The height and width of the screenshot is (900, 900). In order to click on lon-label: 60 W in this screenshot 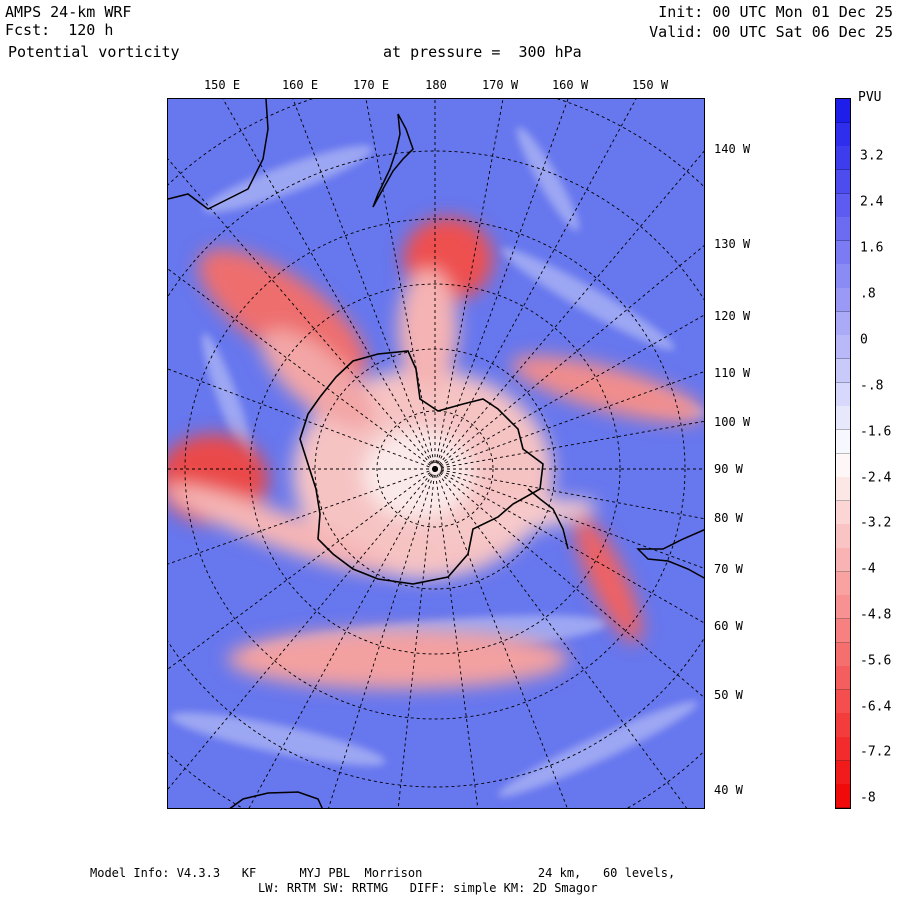, I will do `click(728, 626)`.